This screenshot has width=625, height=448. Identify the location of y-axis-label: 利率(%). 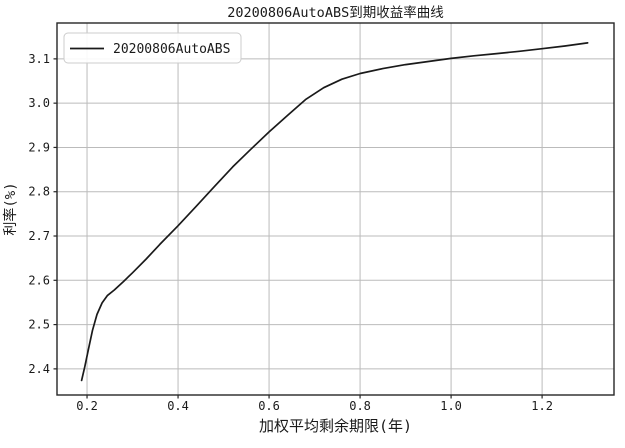
(10, 208).